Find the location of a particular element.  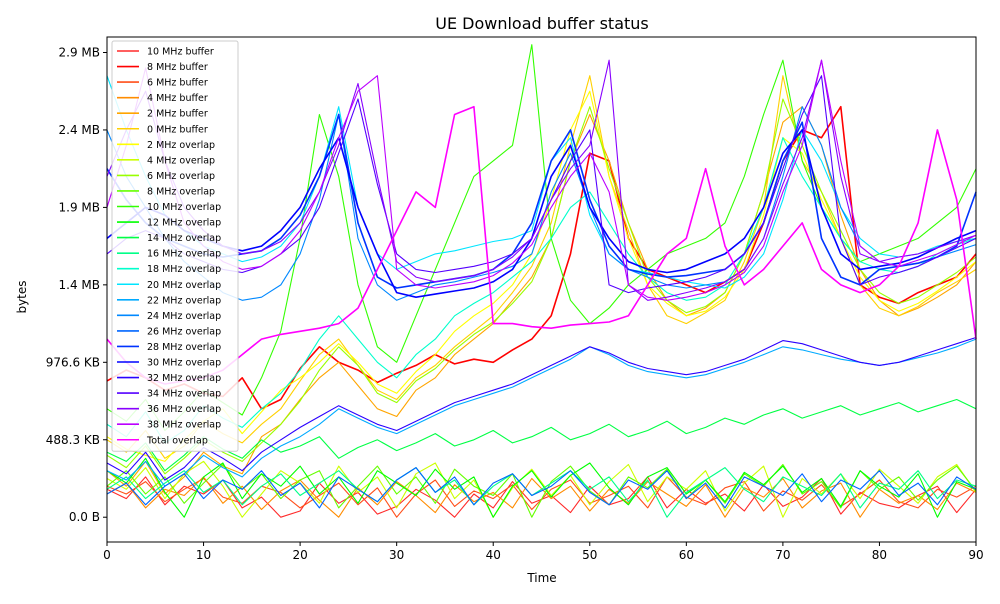

x-tick-label: 70 is located at coordinates (782, 555).